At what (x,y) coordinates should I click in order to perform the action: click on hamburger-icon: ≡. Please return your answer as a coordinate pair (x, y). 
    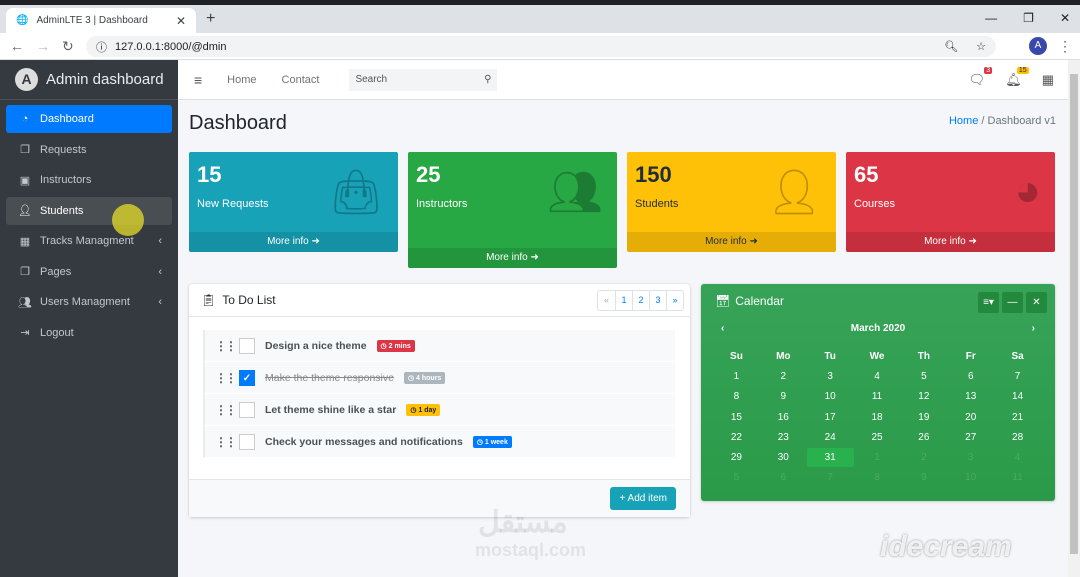
    Looking at the image, I should click on (198, 79).